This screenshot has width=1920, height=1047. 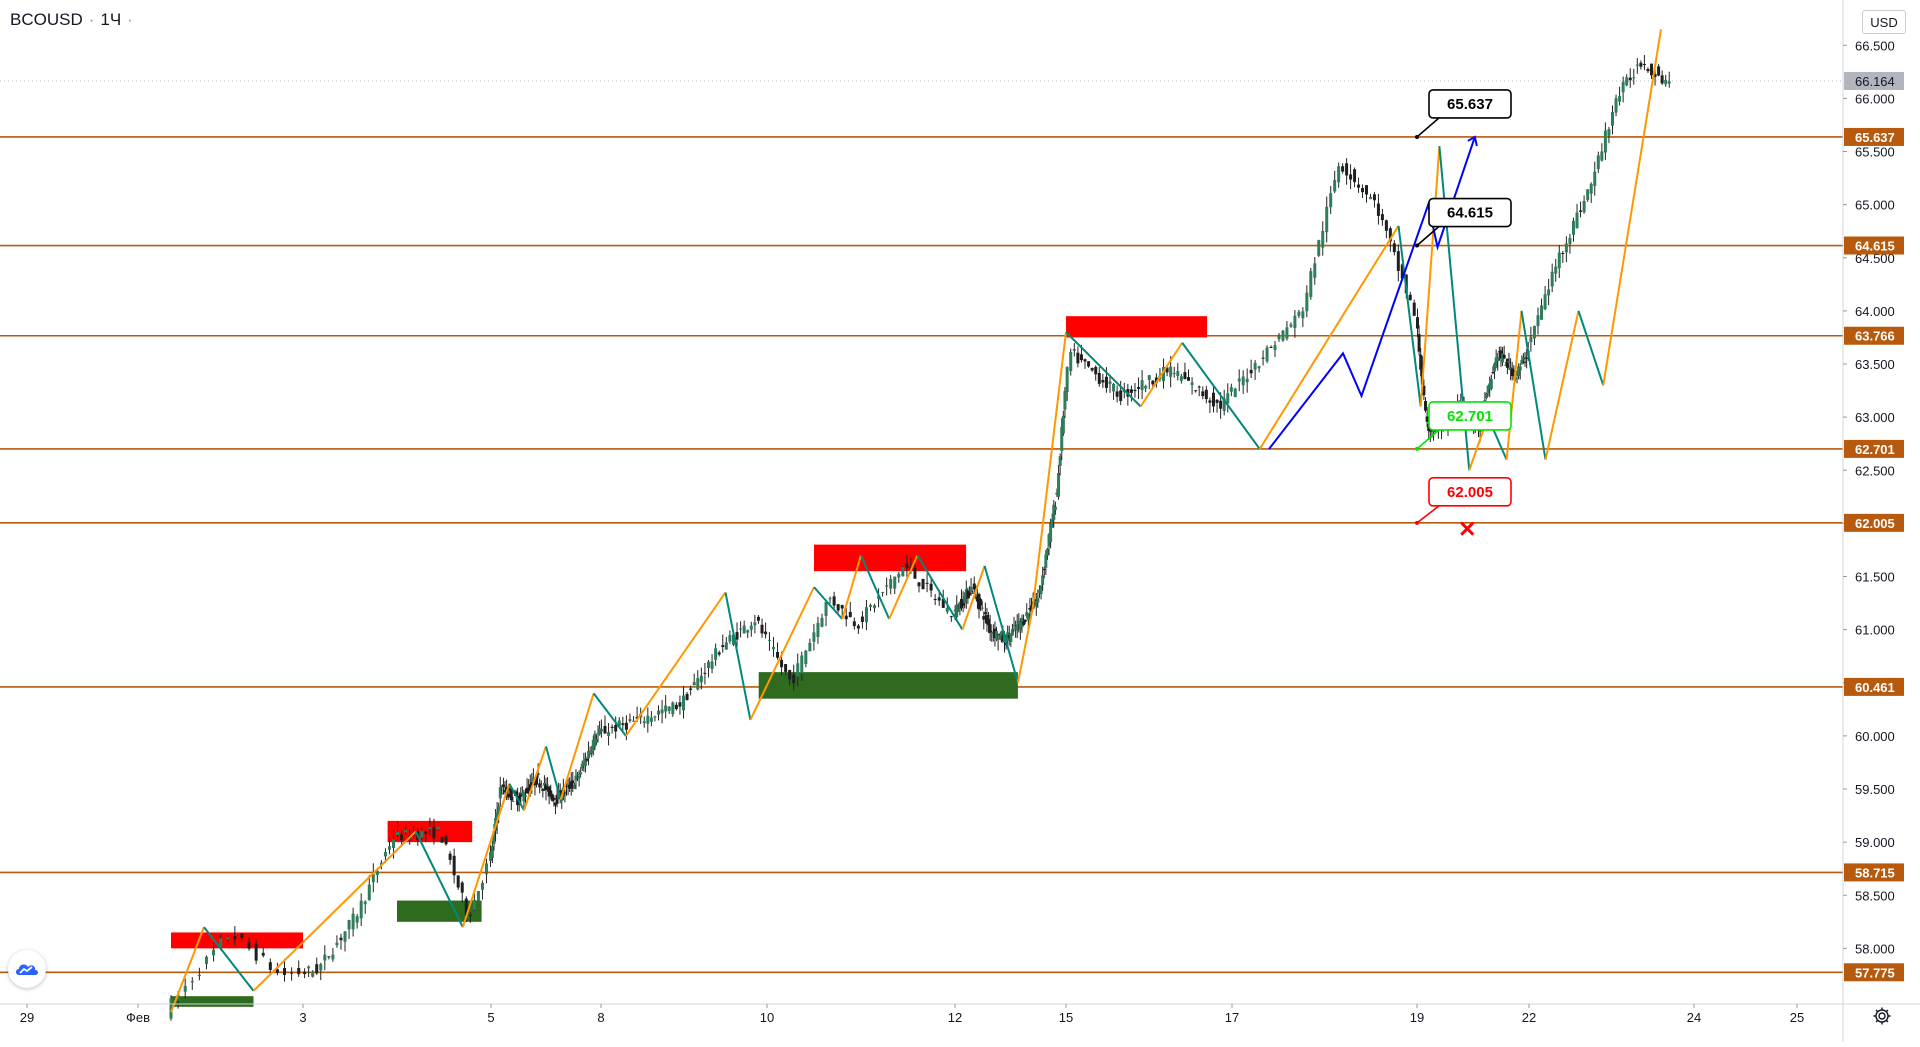 What do you see at coordinates (1417, 136) in the screenshot?
I see `callout-anchor` at bounding box center [1417, 136].